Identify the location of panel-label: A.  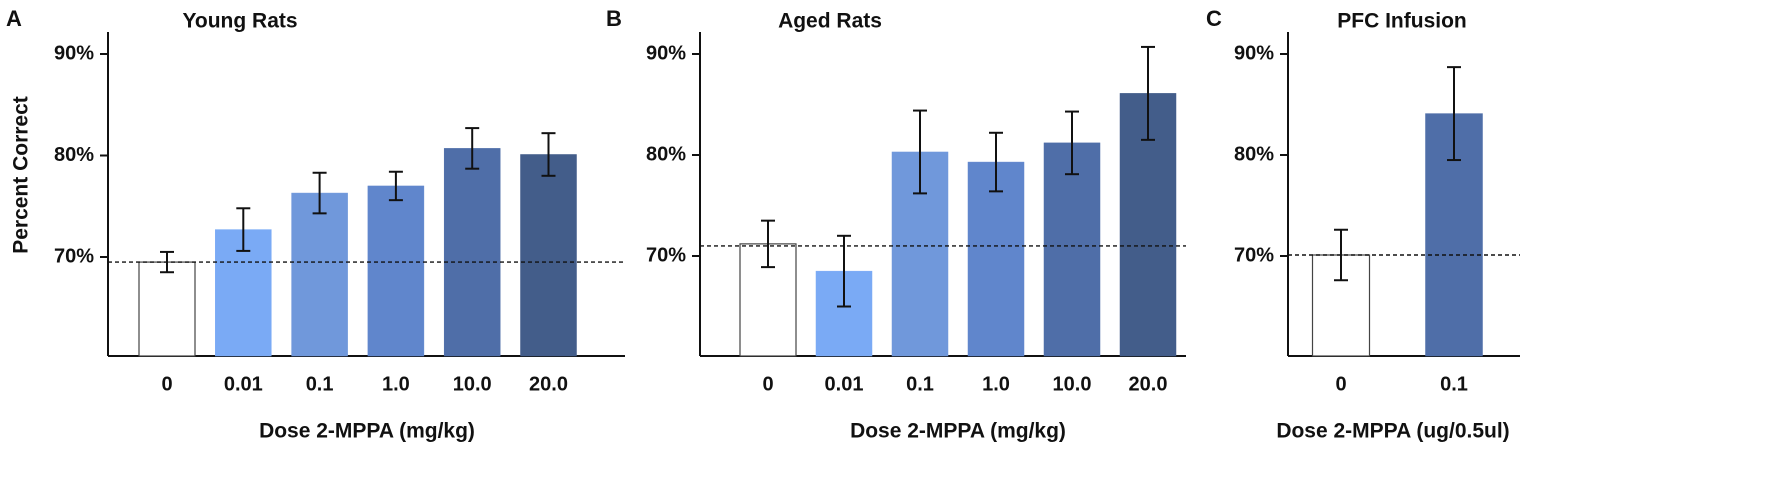
(14, 18).